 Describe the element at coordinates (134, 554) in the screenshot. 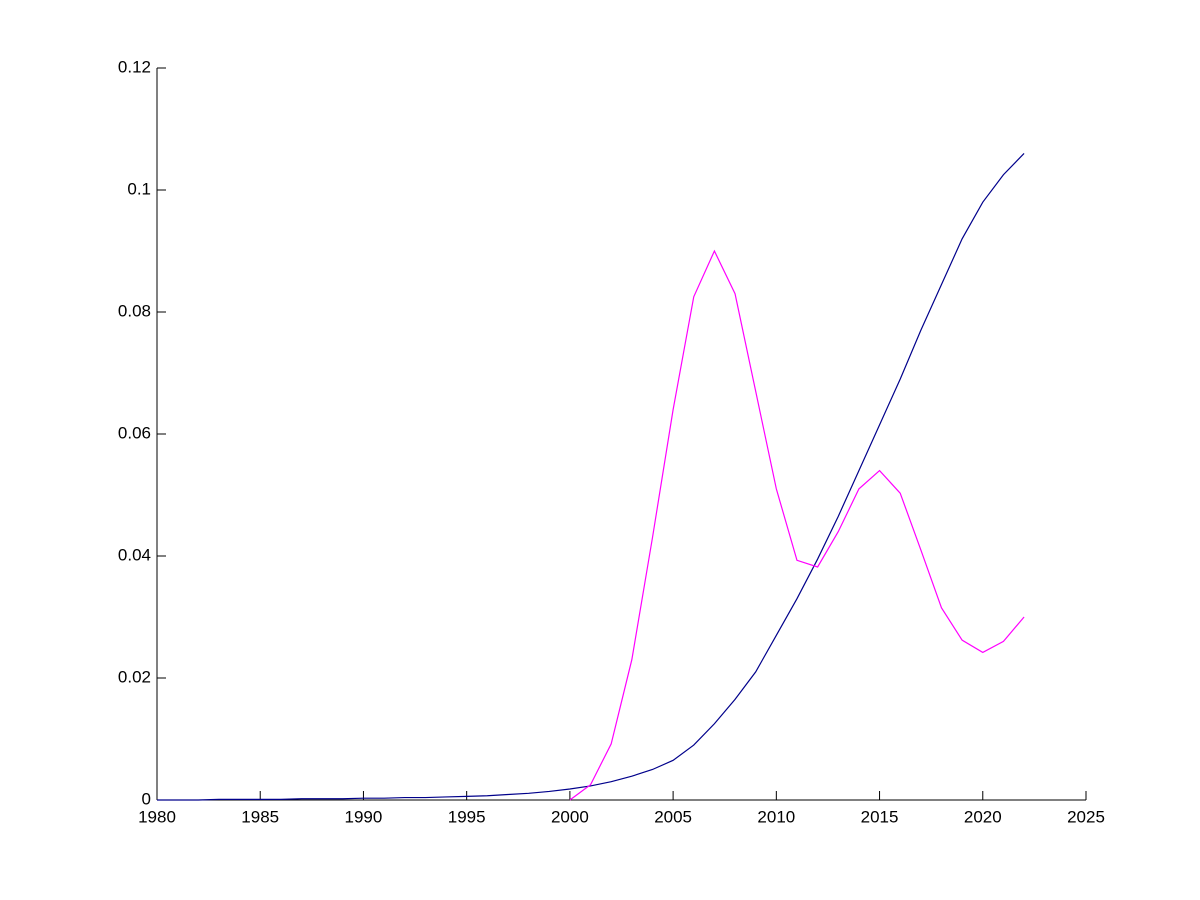

I see `y-tick-label: 0.04` at that location.